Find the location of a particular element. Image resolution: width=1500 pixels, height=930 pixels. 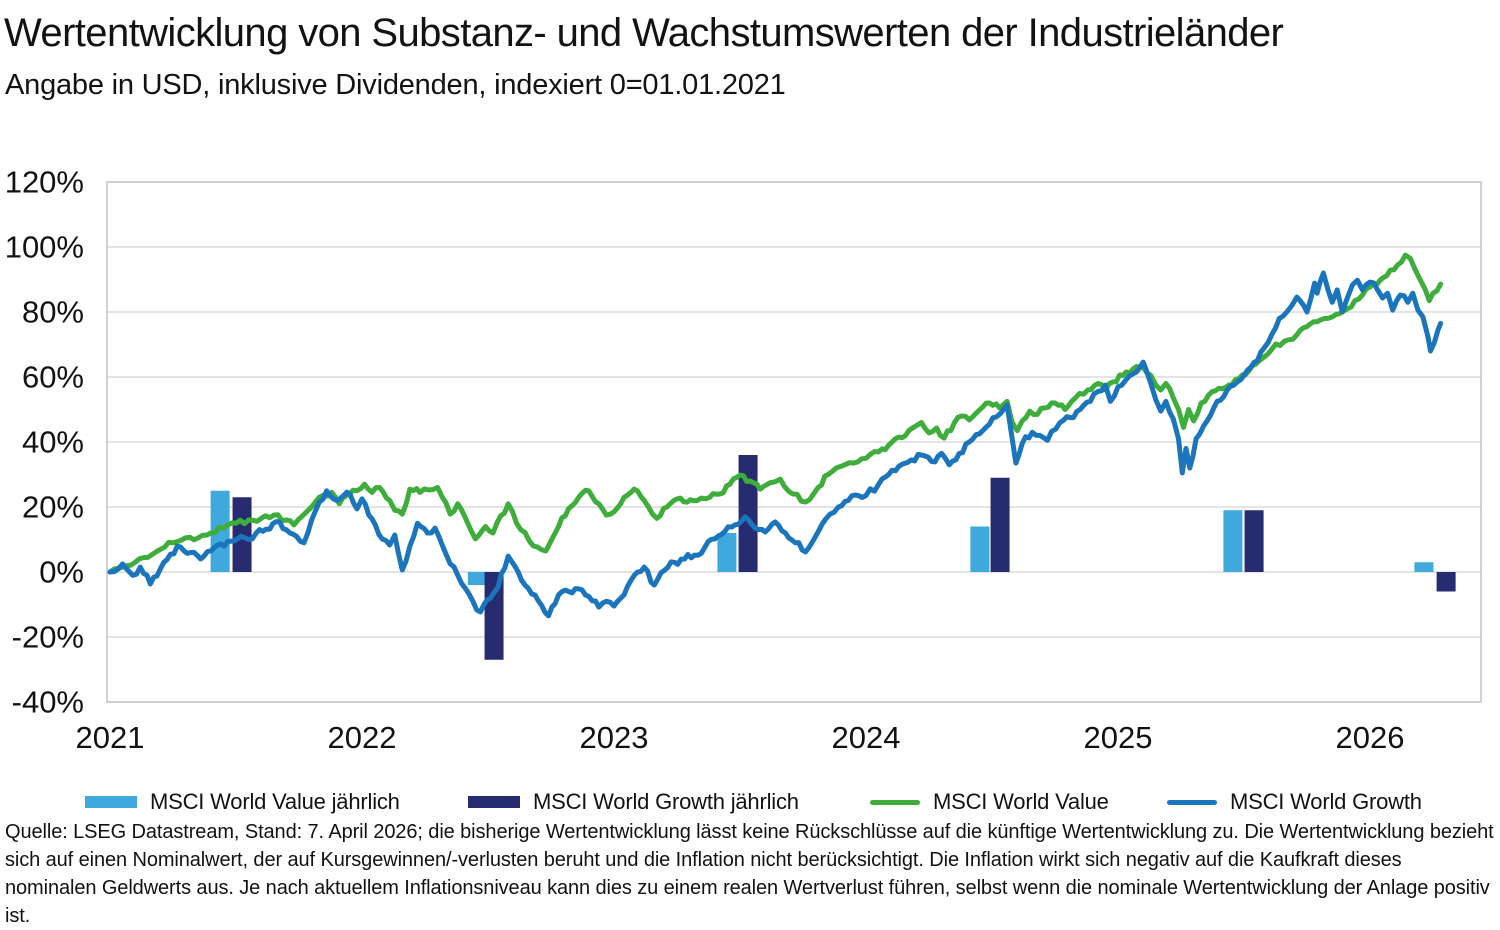

x-axis-label-2022: 2022 is located at coordinates (362, 737).